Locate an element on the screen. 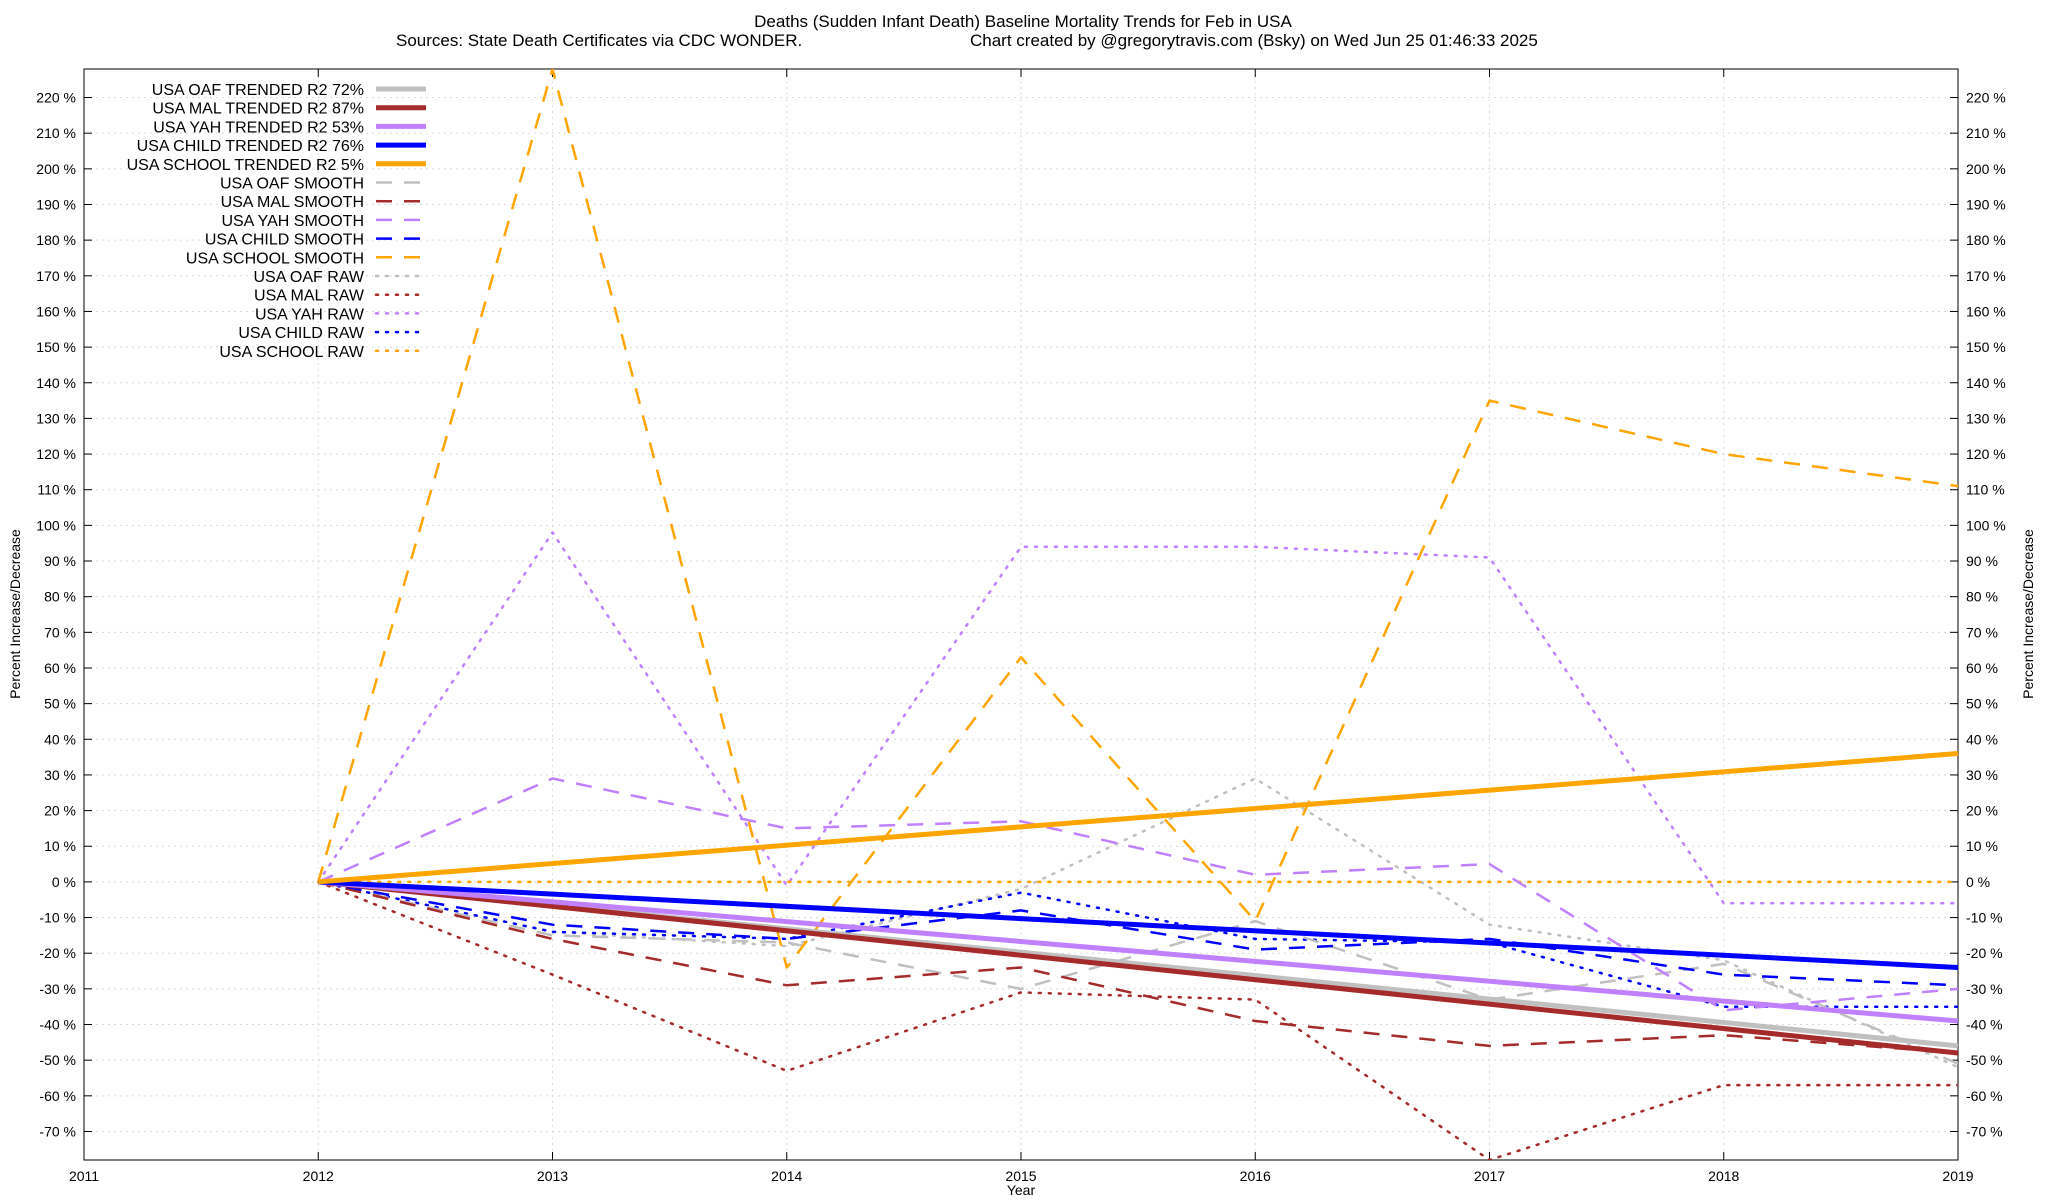  y-tick-label: -30 % is located at coordinates (57, 989).